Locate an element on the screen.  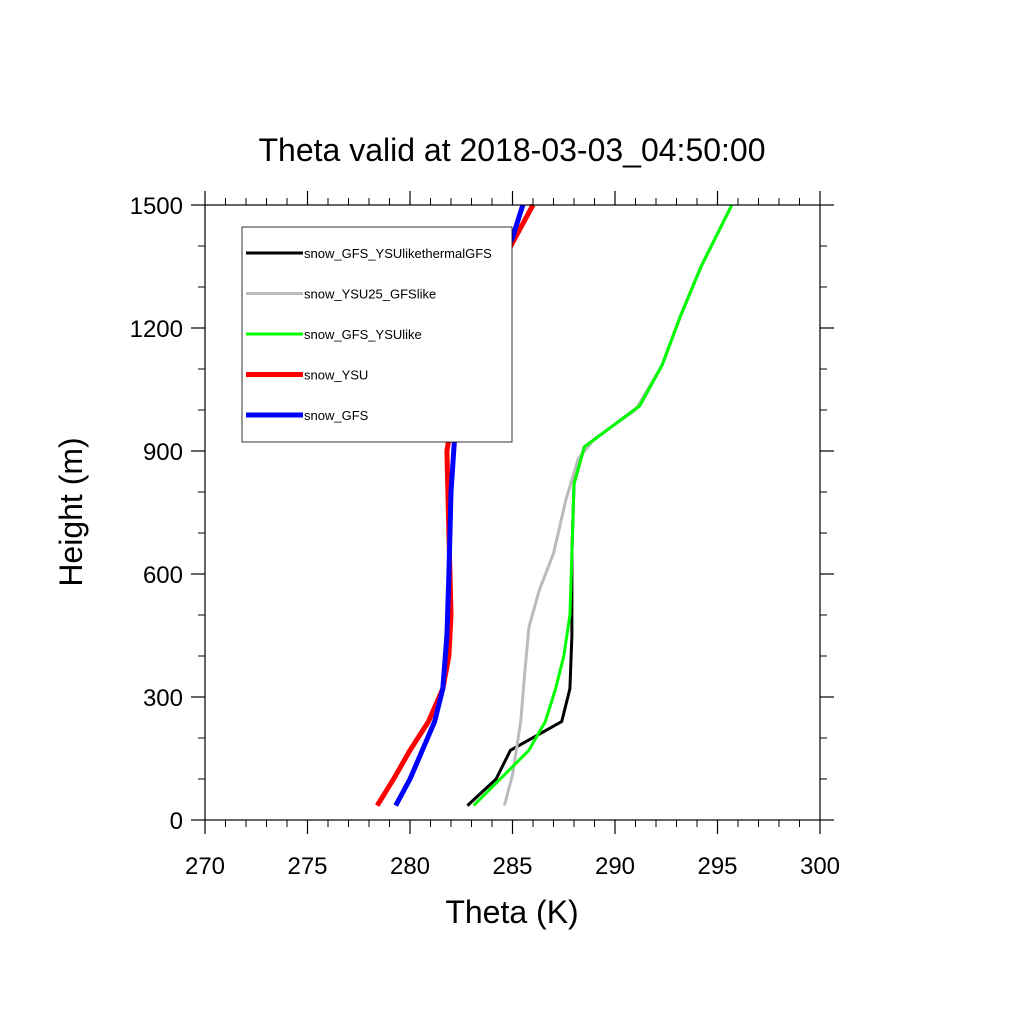
x-tick-label: 270 is located at coordinates (205, 866).